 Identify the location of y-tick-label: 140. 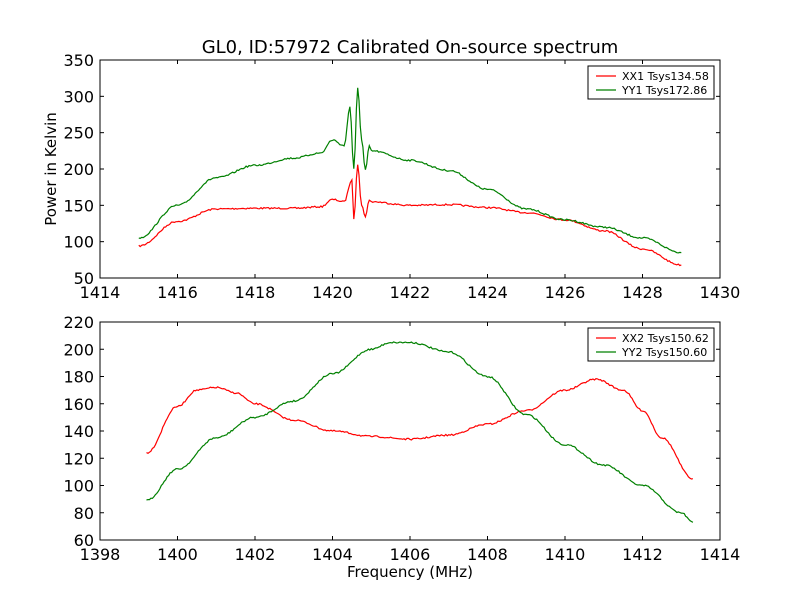
(78, 431).